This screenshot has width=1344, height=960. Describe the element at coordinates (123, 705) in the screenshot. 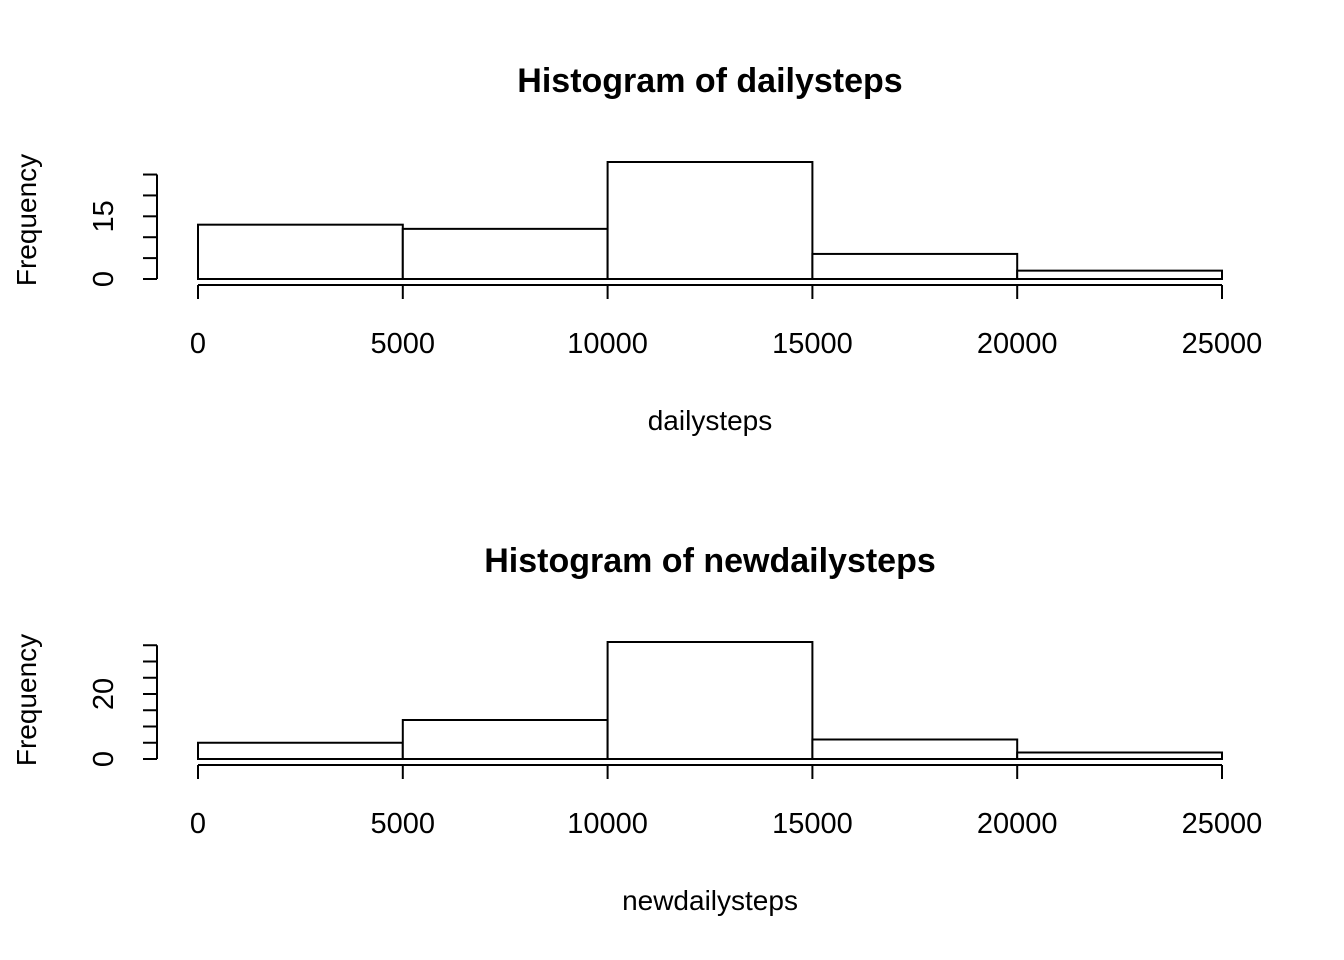

I see `y-axis: 0 20` at that location.